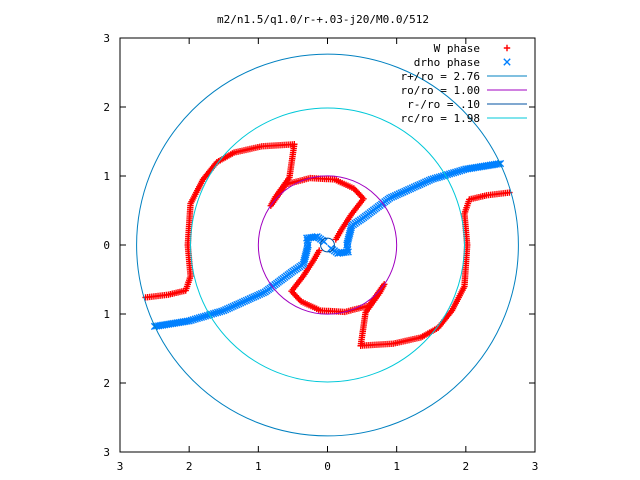 The width and height of the screenshot is (640, 480). I want to click on legend-label: drho phase, so click(447, 62).